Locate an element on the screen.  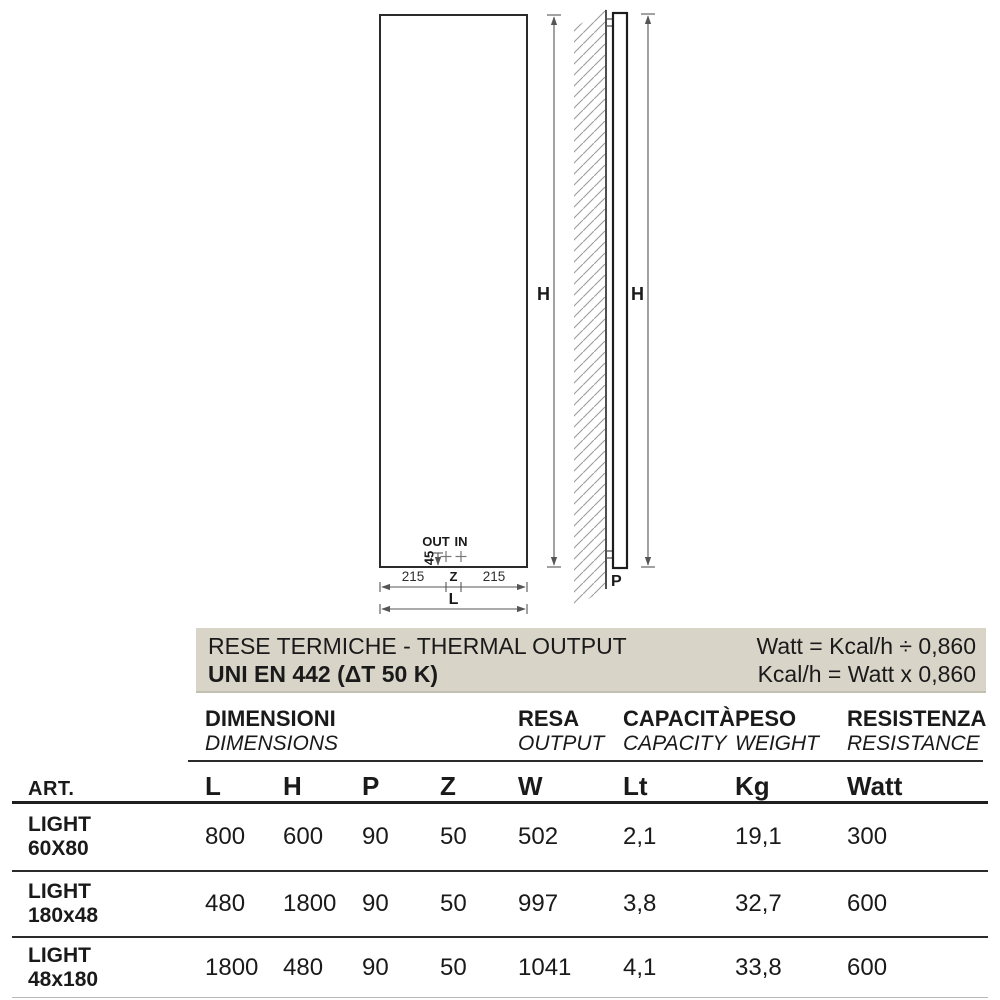
cell-h: 1800 is located at coordinates (310, 903).